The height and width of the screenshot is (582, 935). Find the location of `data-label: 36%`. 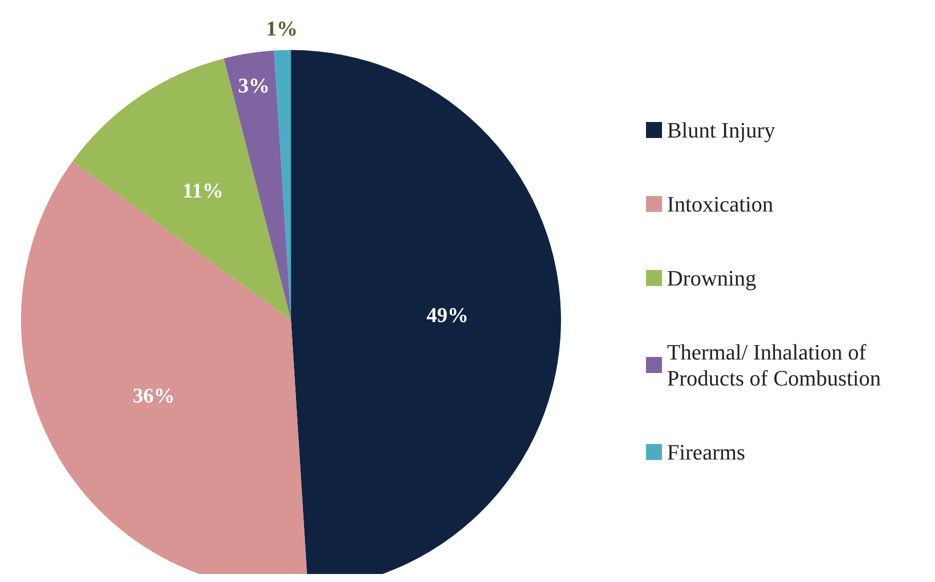

data-label: 36% is located at coordinates (153, 395).